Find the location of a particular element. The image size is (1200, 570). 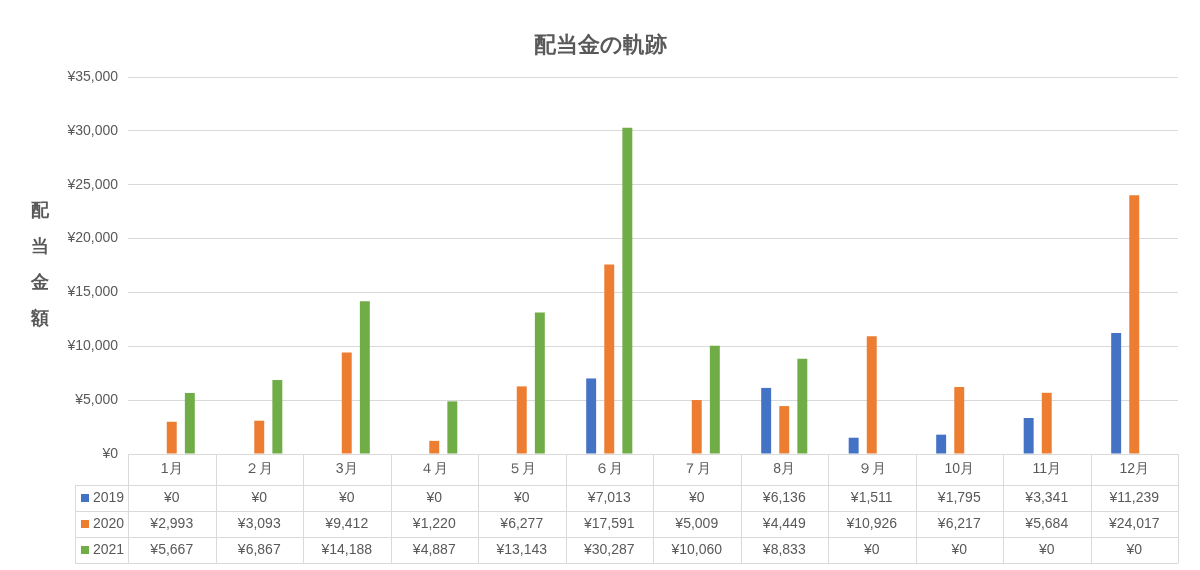

data-label: ¥6,277 is located at coordinates (521, 522).